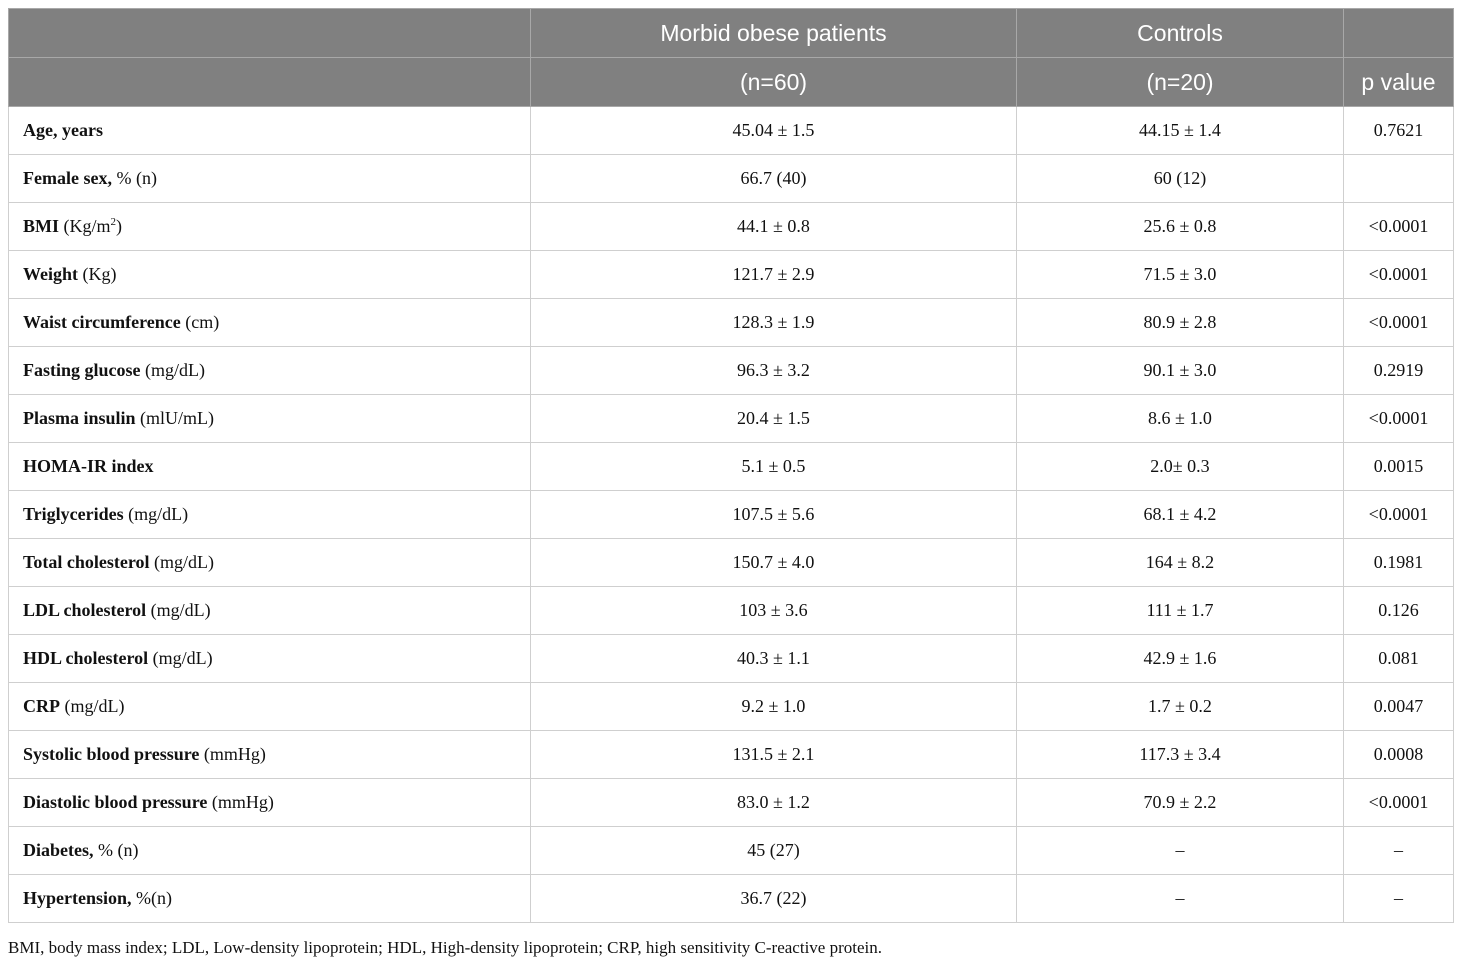  I want to click on obese-value: 36.7 (22), so click(773, 898).